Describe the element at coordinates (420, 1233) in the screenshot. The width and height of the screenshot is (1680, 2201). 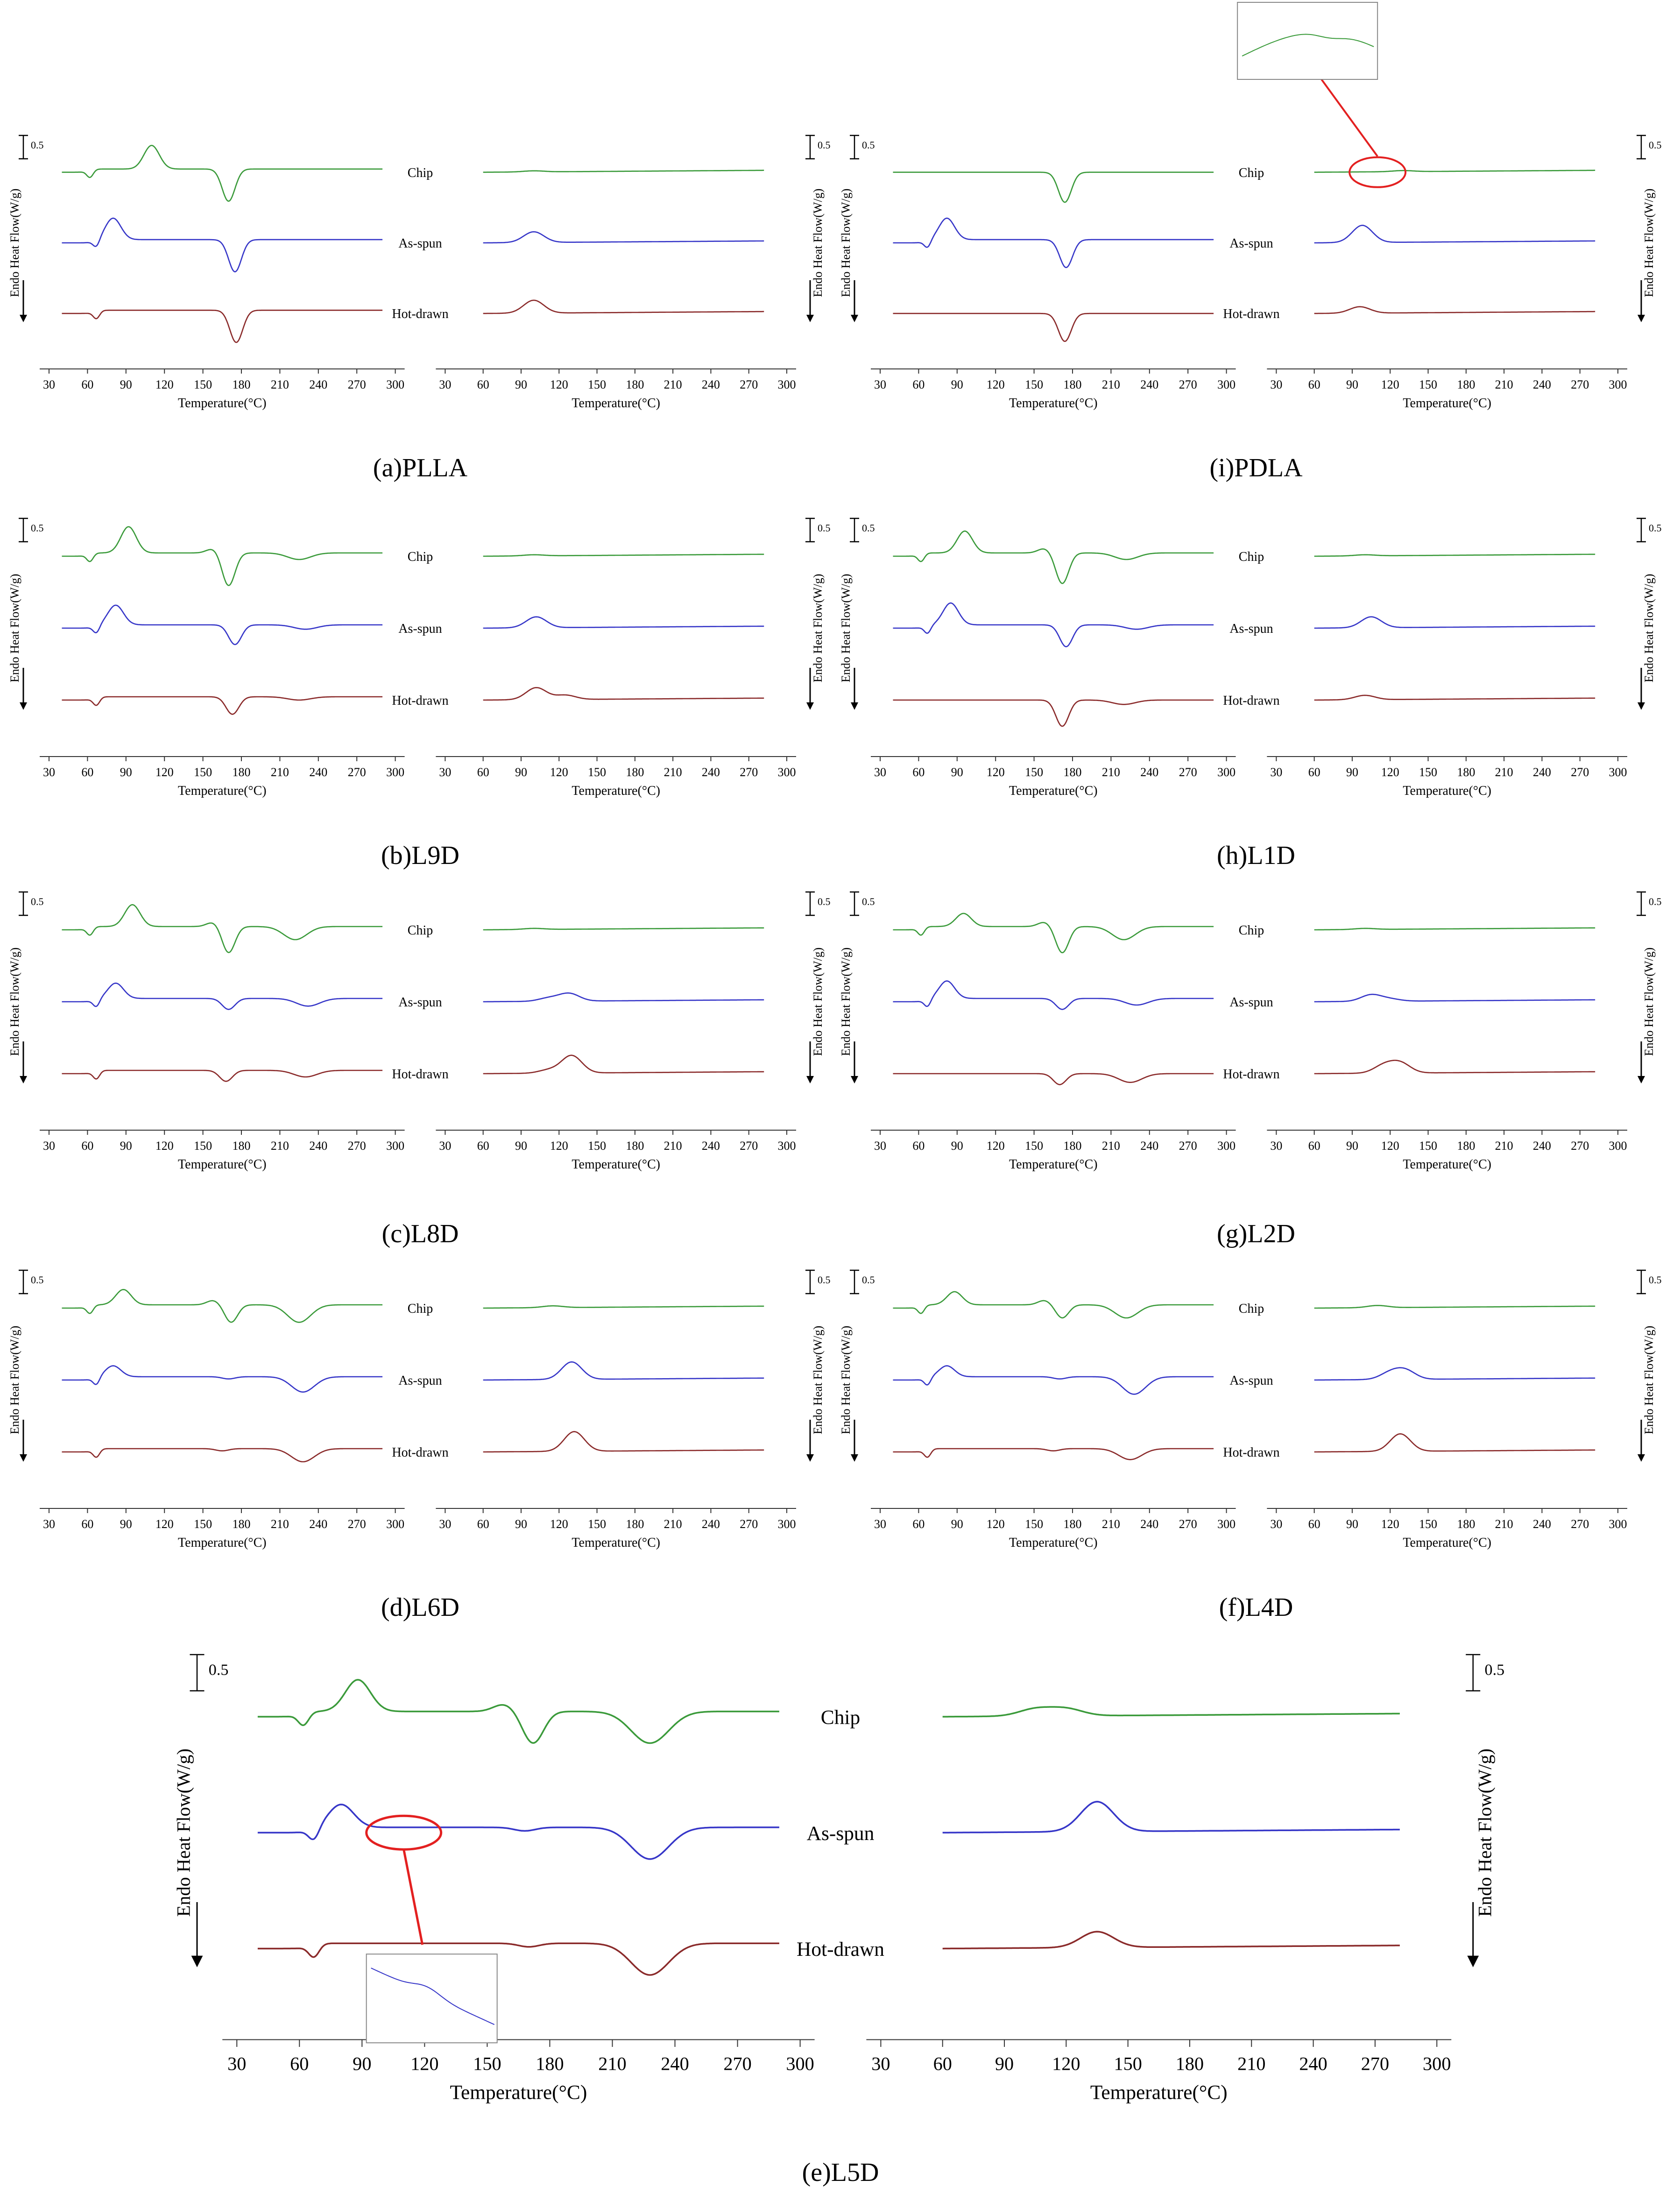
I see `panel-caption-c: (c)L8D` at that location.